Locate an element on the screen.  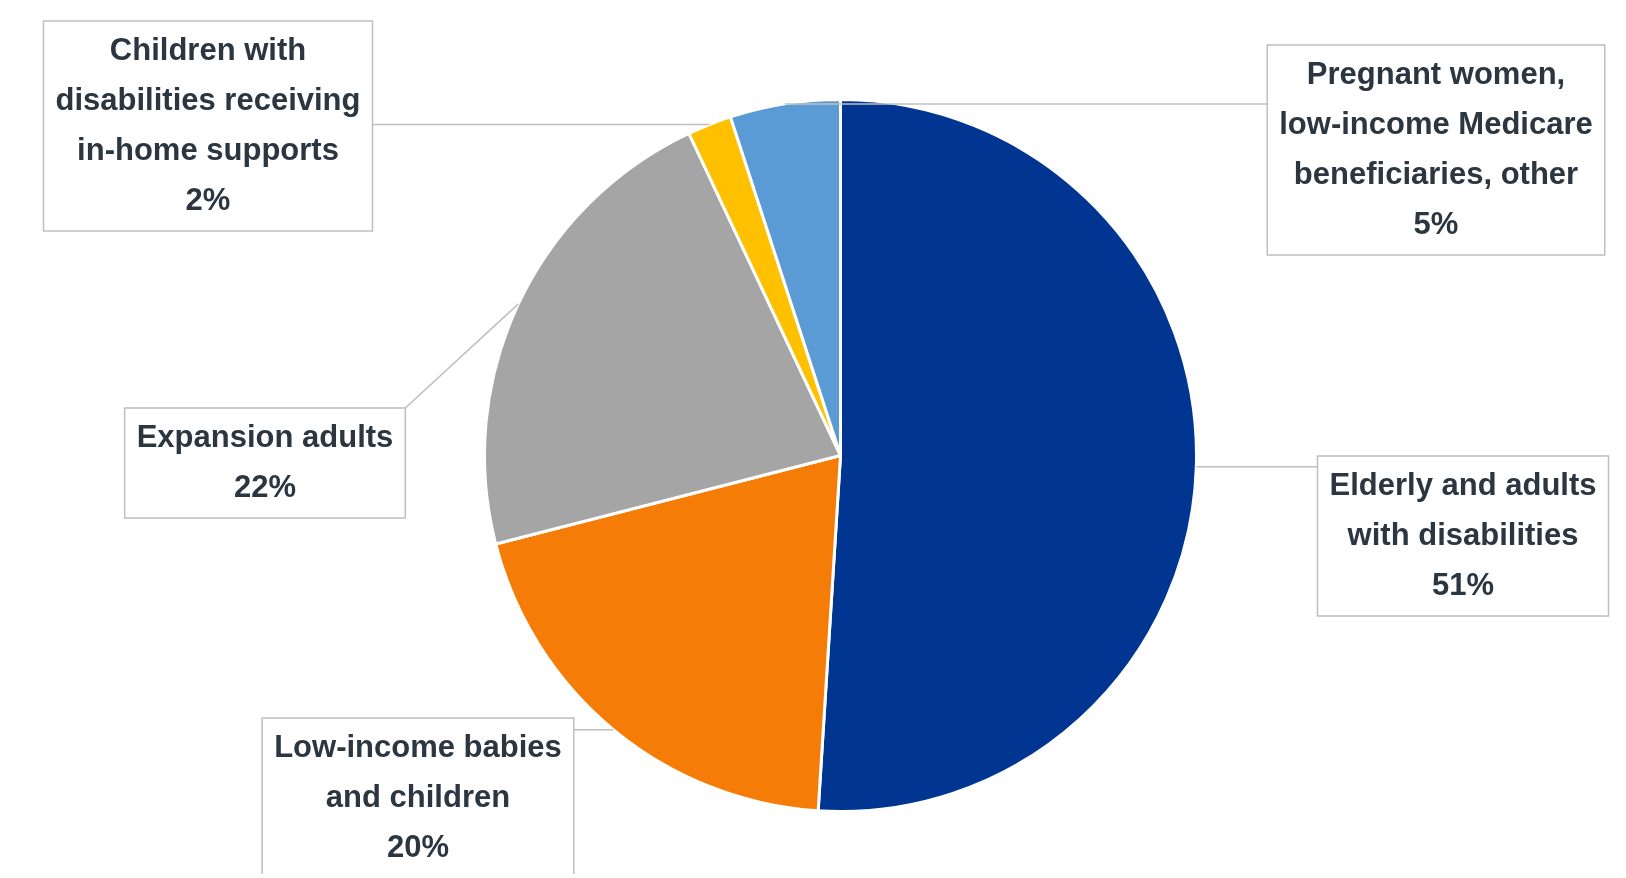
data-label: 5% is located at coordinates (1436, 223).